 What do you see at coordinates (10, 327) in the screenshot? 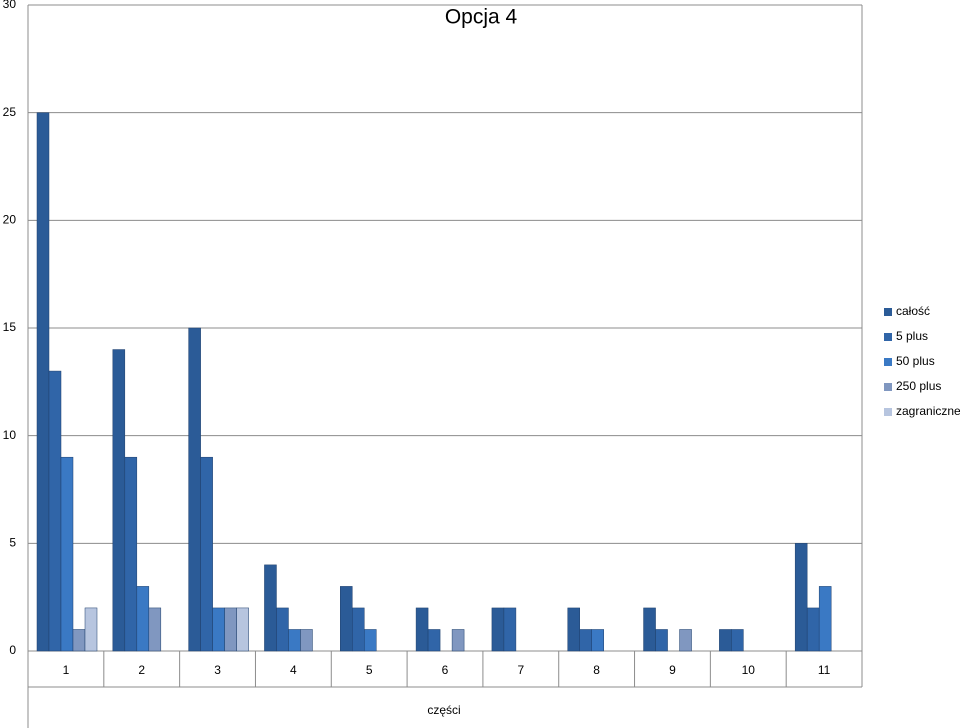
I see `y-tick-label: 15` at bounding box center [10, 327].